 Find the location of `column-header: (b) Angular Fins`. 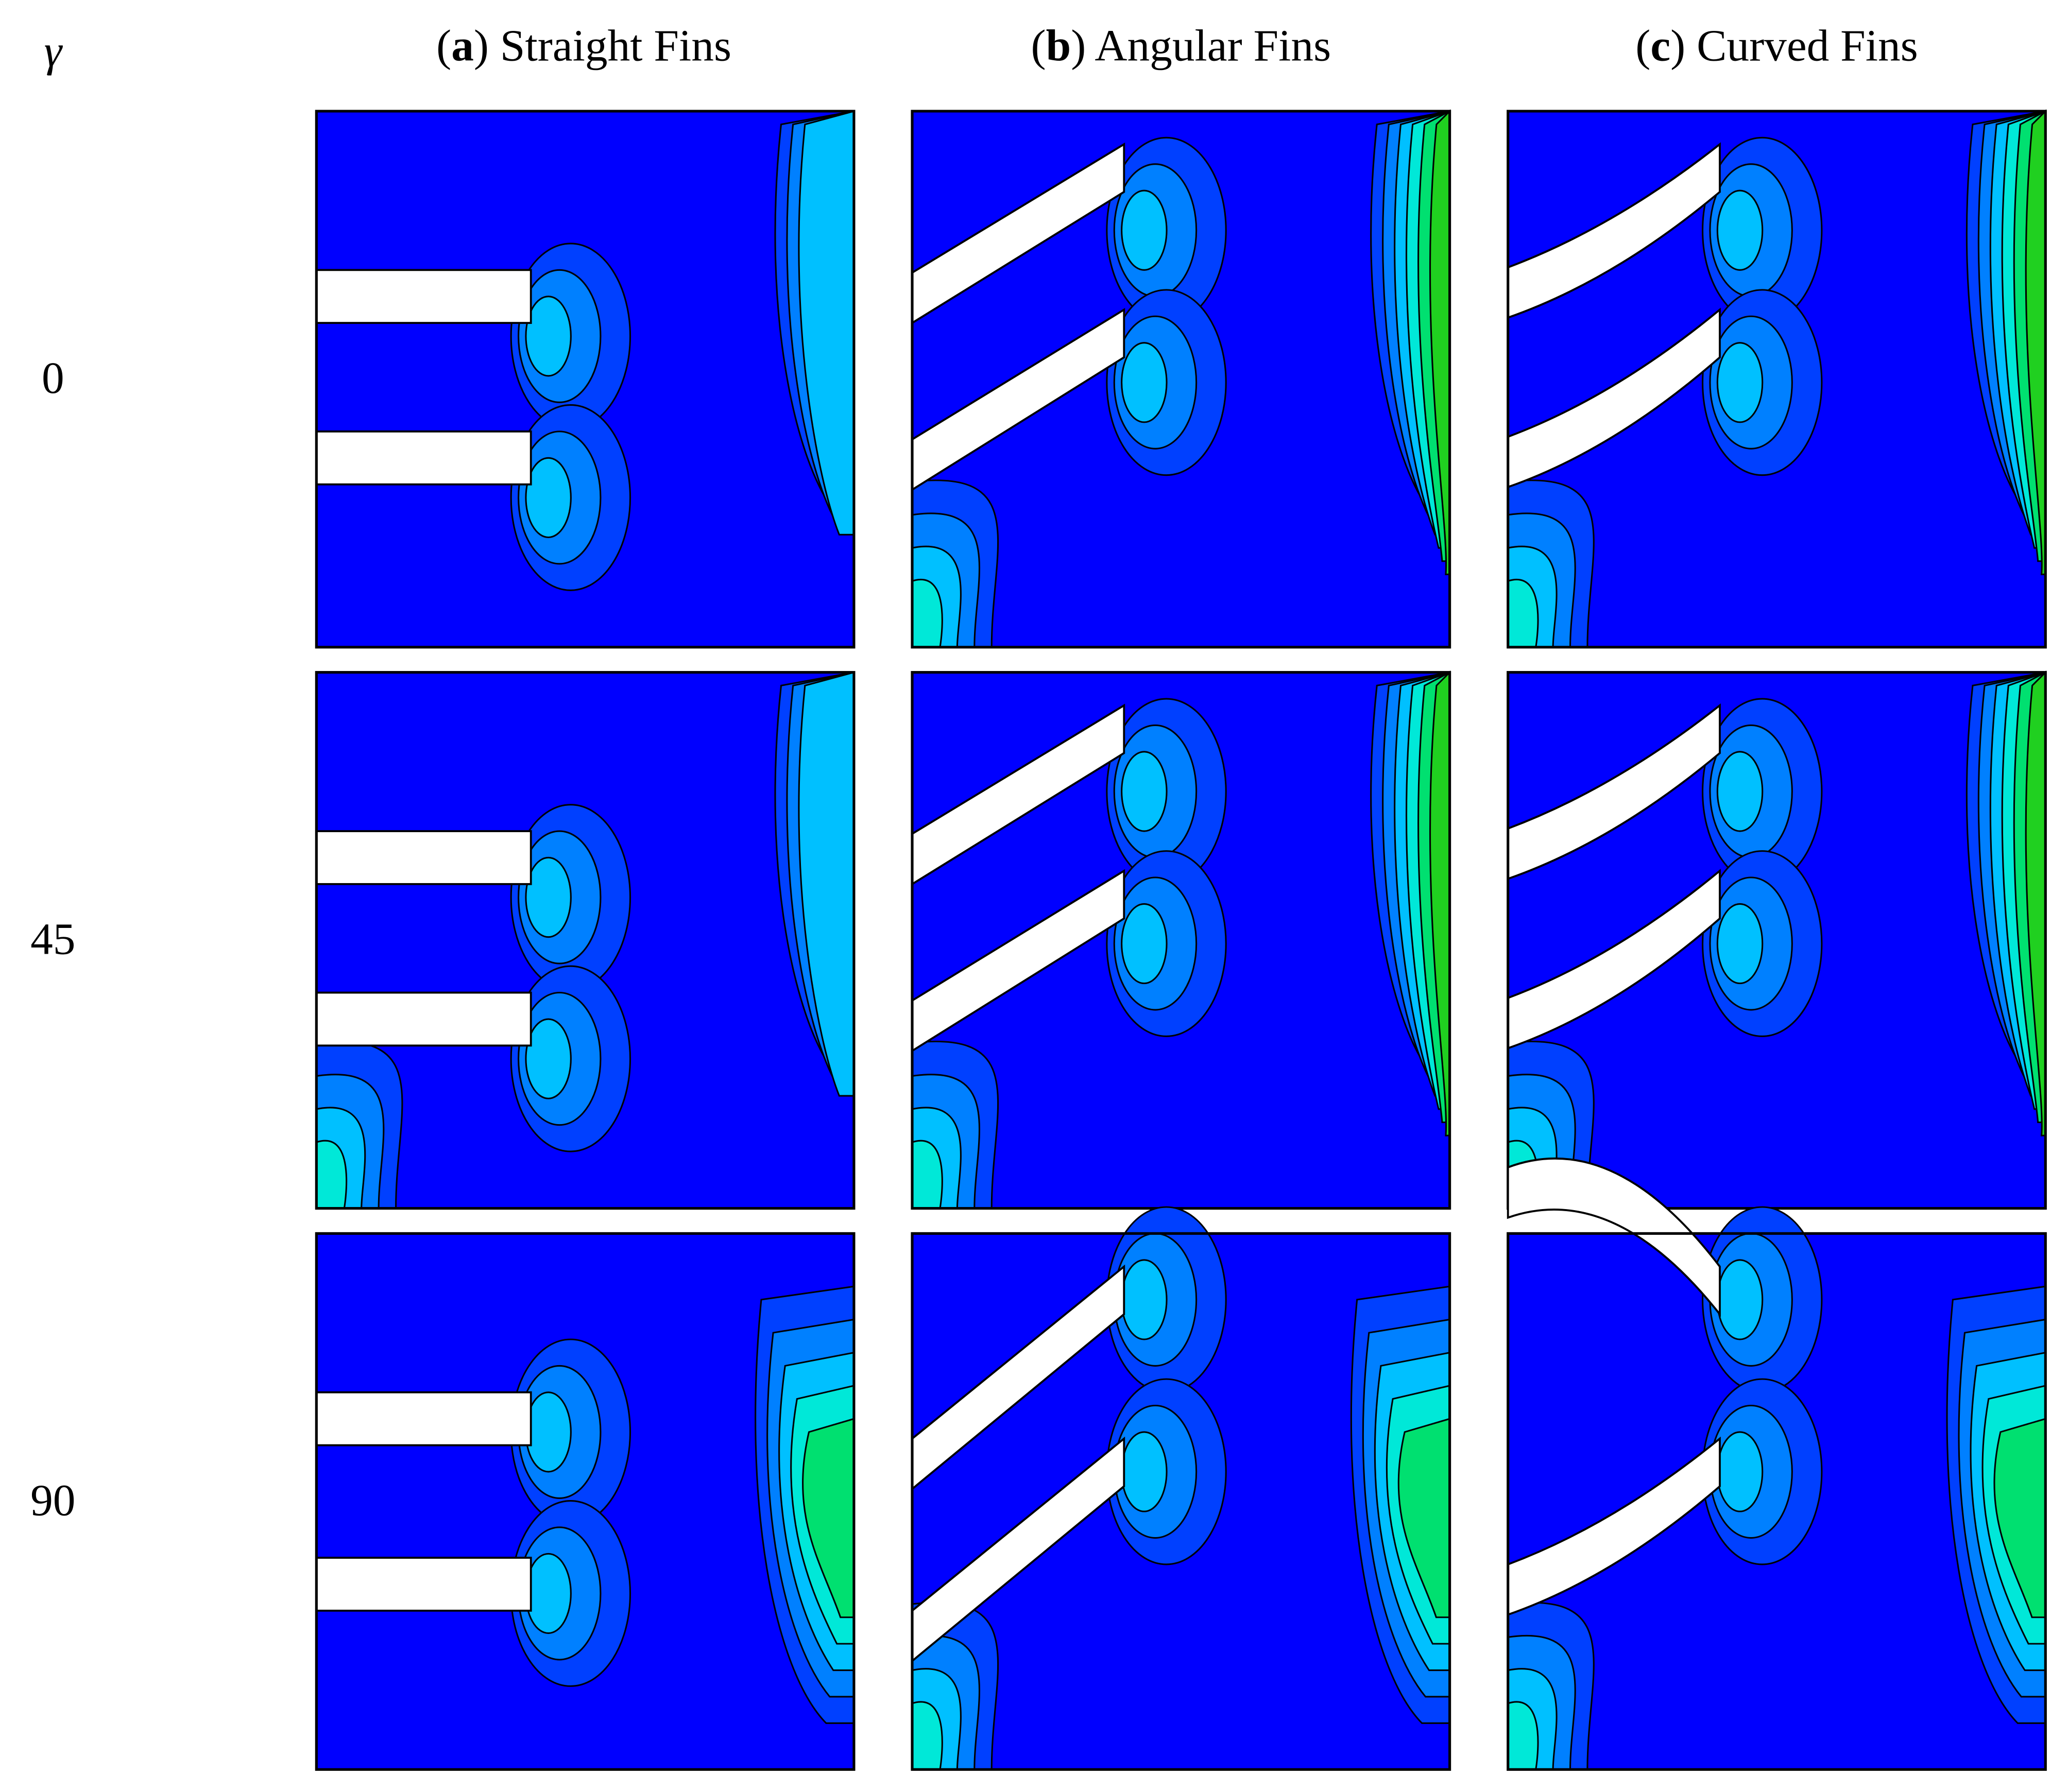

column-header: (b) Angular Fins is located at coordinates (1181, 46).